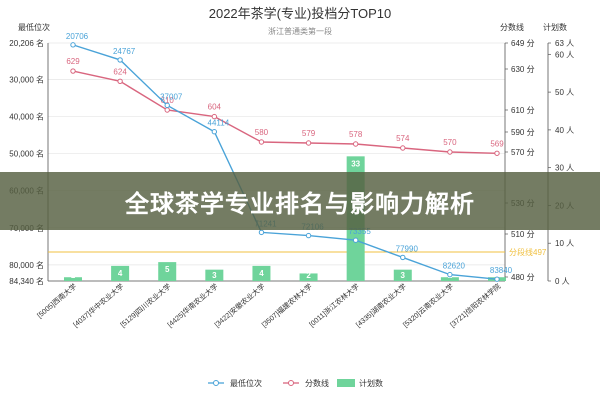  What do you see at coordinates (523, 69) in the screenshot?
I see `score-tick-label: 630 分` at bounding box center [523, 69].